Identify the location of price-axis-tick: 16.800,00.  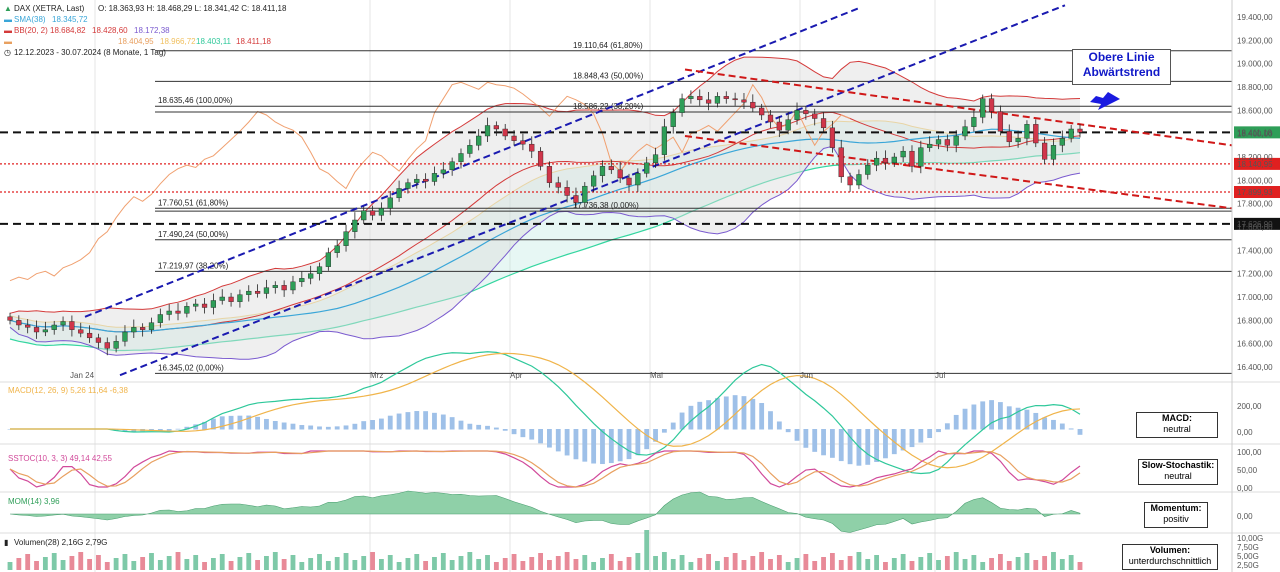
(1255, 320).